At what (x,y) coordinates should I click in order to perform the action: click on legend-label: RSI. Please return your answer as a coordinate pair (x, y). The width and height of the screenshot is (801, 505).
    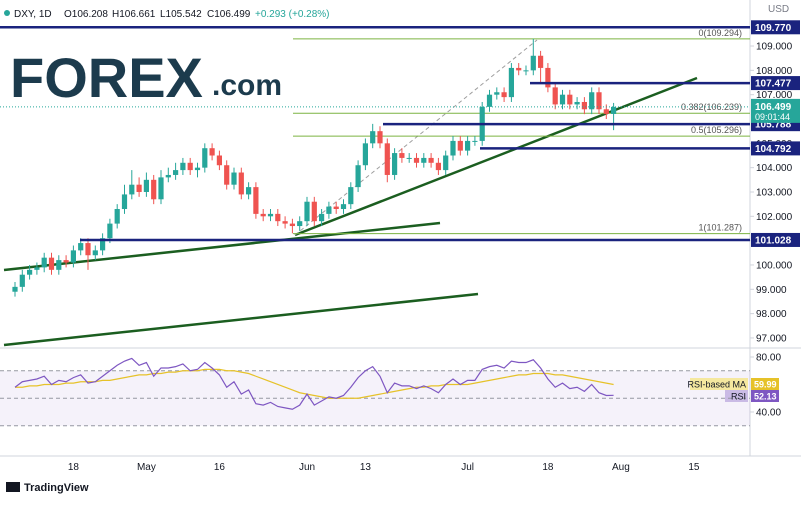
    Looking at the image, I should click on (738, 397).